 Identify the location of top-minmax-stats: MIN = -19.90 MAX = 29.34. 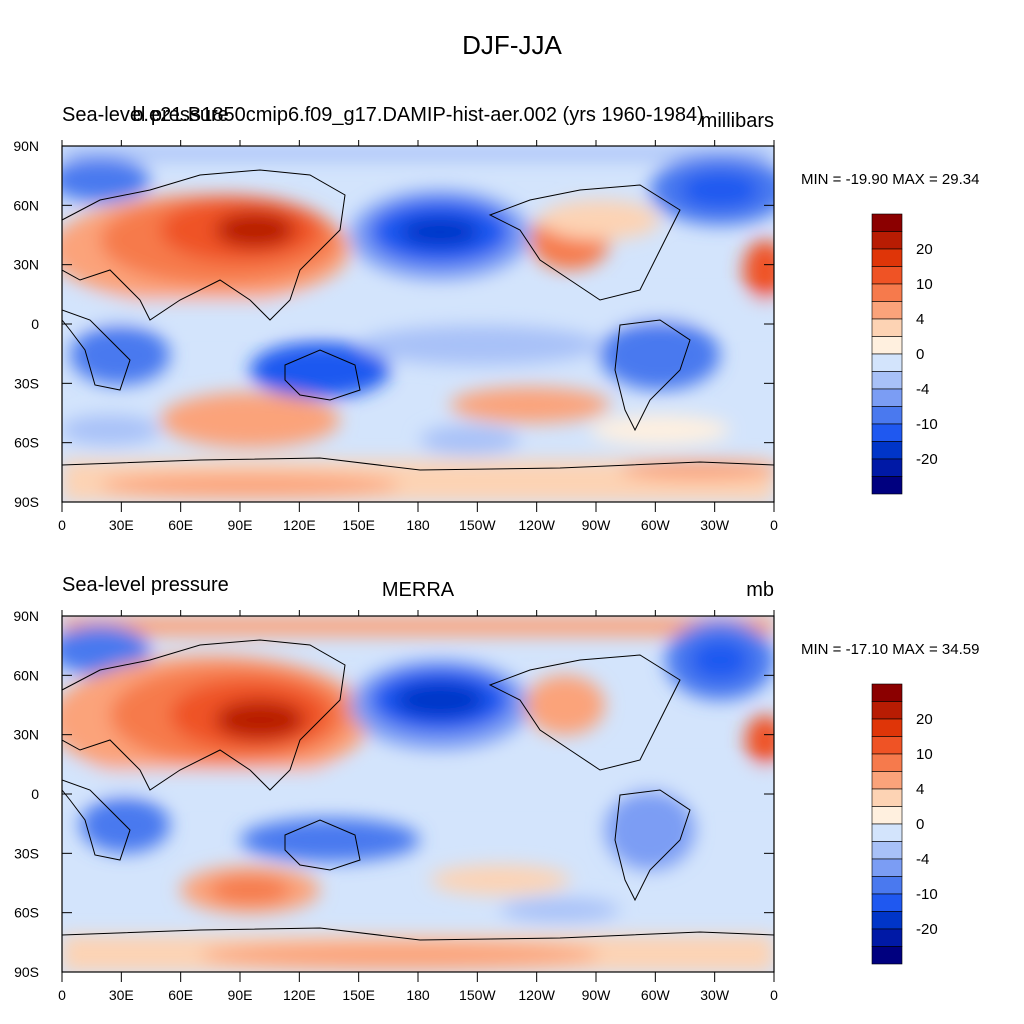
(890, 179).